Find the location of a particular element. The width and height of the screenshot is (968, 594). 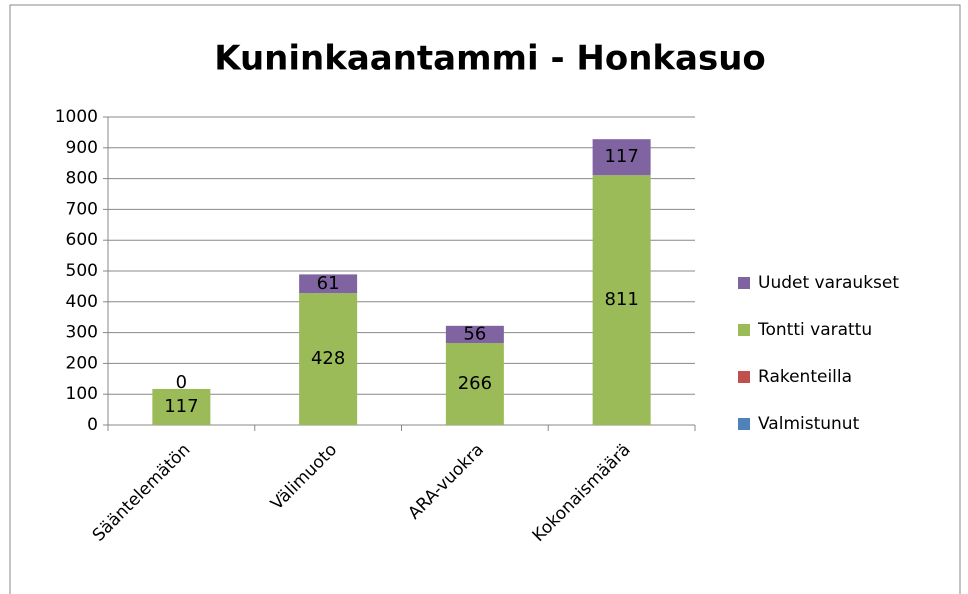

value-label: 428 is located at coordinates (328, 358).